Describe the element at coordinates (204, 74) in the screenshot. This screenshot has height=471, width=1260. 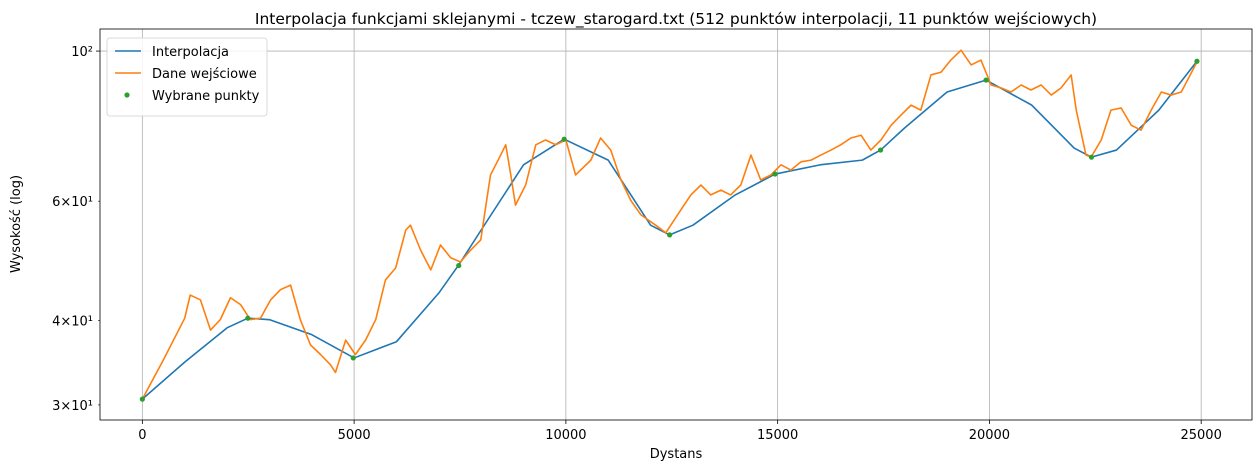
I see `legend-label: Dane wejściowe` at that location.